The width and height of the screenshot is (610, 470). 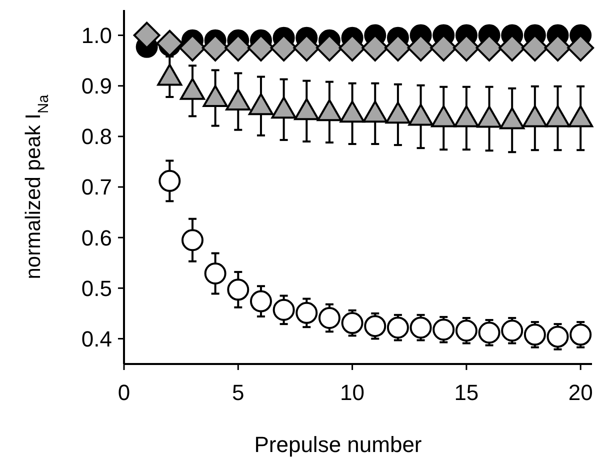 What do you see at coordinates (96, 137) in the screenshot?
I see `y-tick-label: 0.8` at bounding box center [96, 137].